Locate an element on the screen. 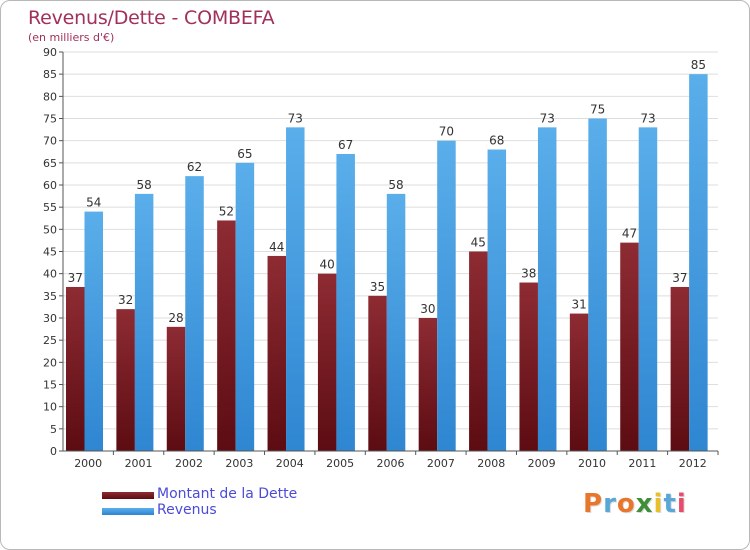 The width and height of the screenshot is (750, 550). x-tick-label: 2006 is located at coordinates (391, 463).